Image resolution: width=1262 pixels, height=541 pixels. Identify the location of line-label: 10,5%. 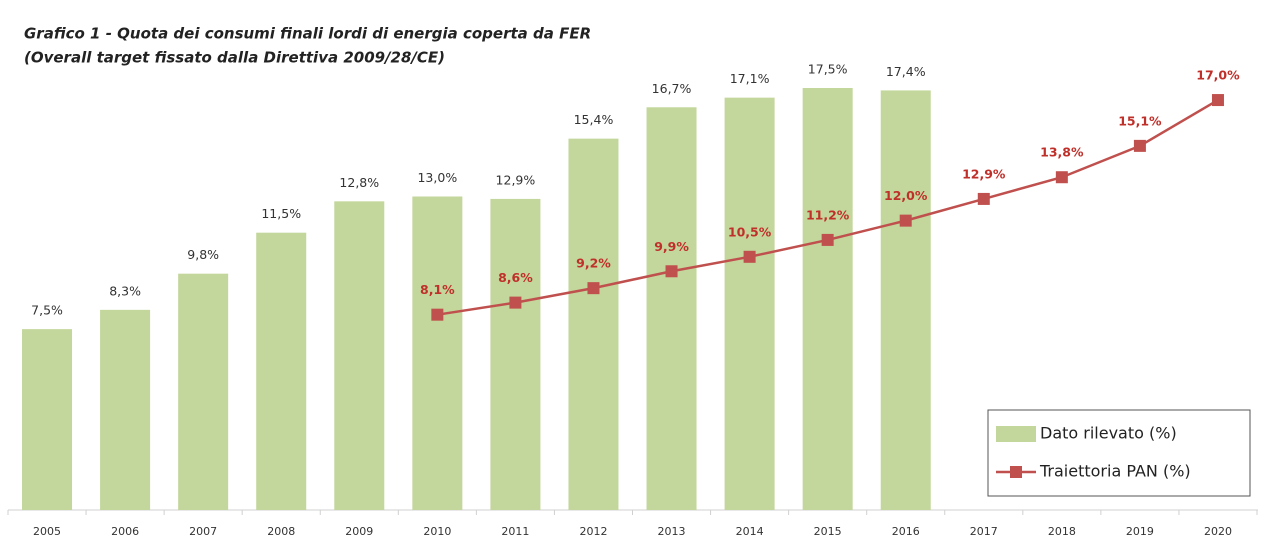
(750, 231).